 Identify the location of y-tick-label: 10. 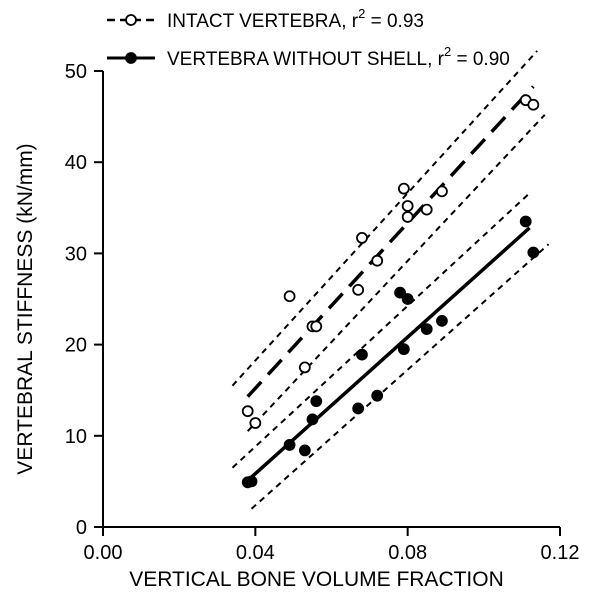
(76, 437).